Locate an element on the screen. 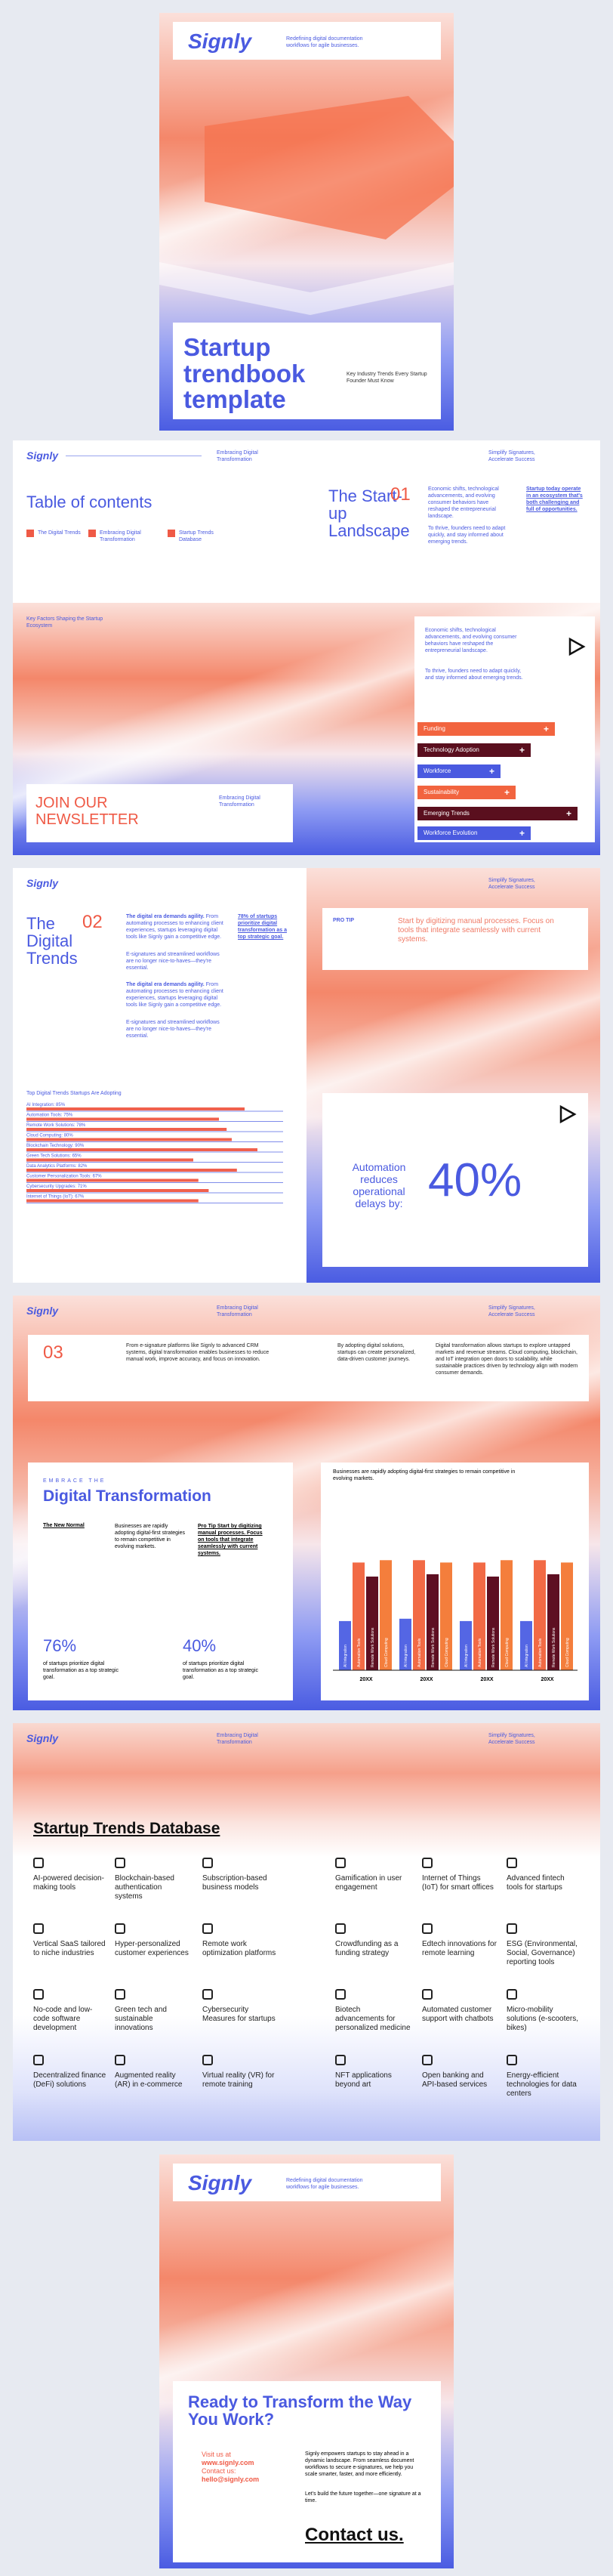  factor-button: Workforce + is located at coordinates (459, 771).